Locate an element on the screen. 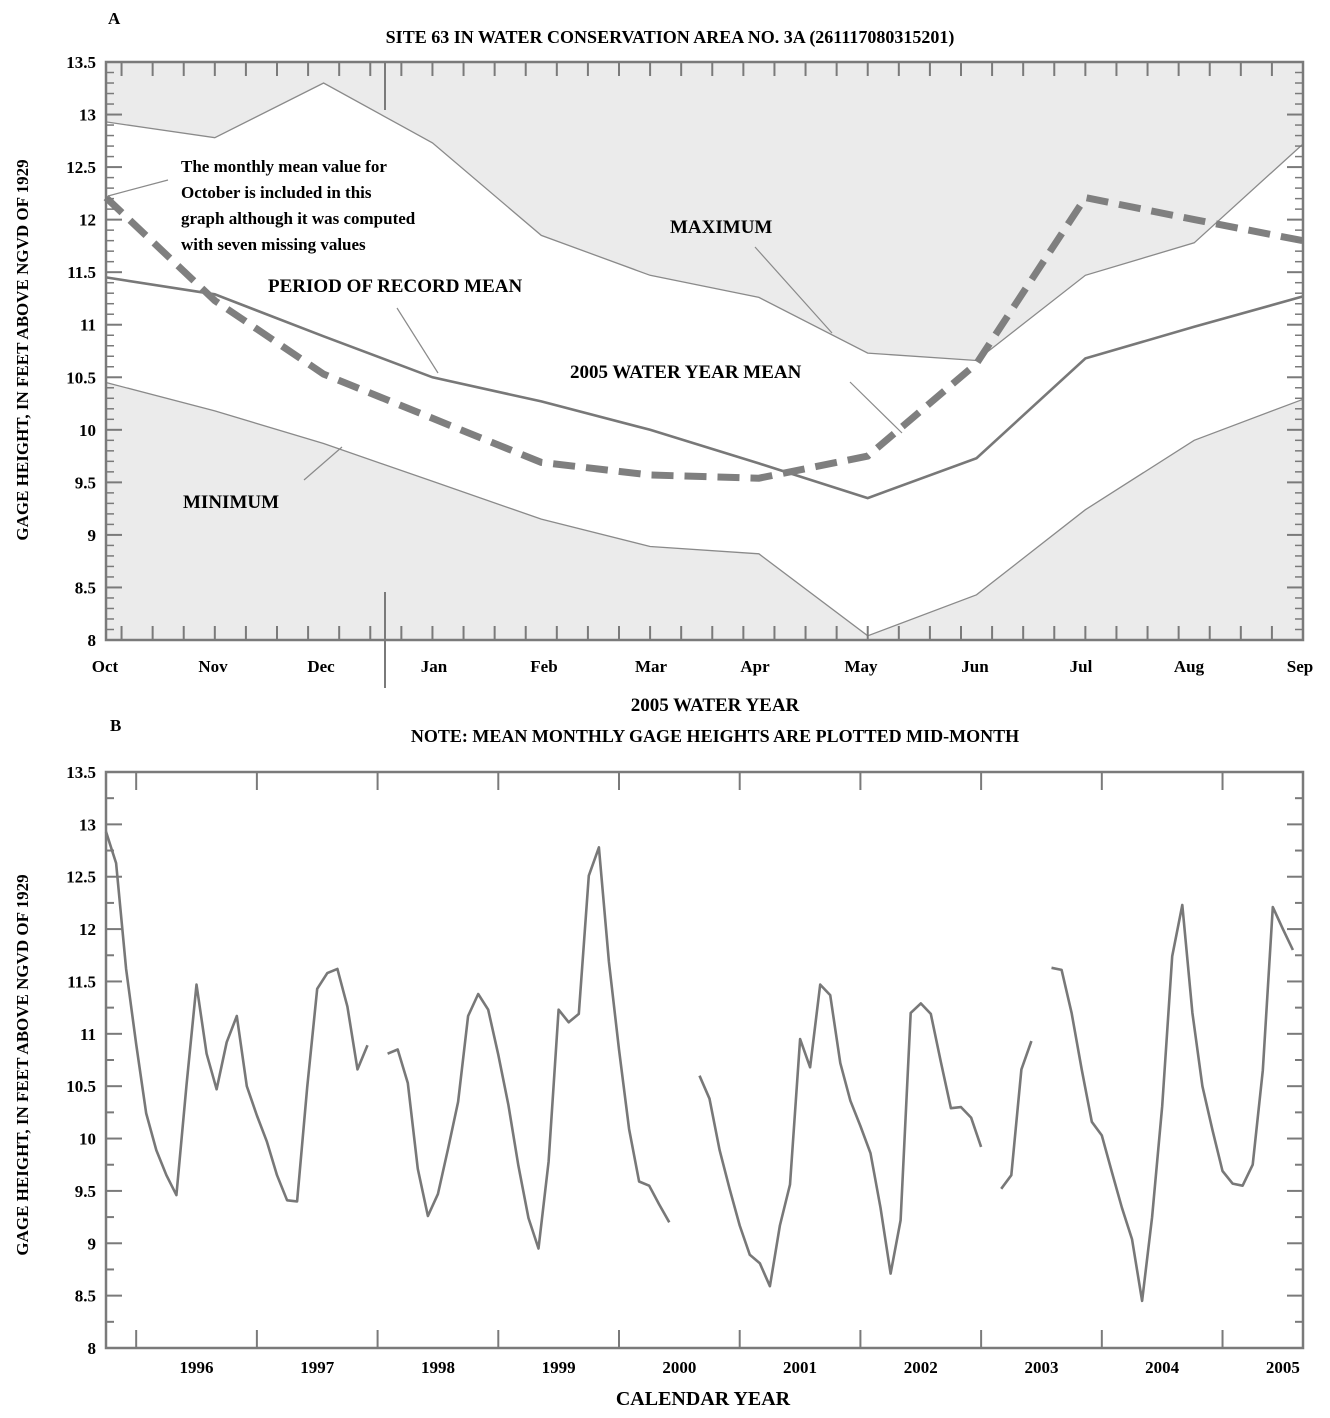  x-tick-label: 2003 is located at coordinates (1041, 1367).